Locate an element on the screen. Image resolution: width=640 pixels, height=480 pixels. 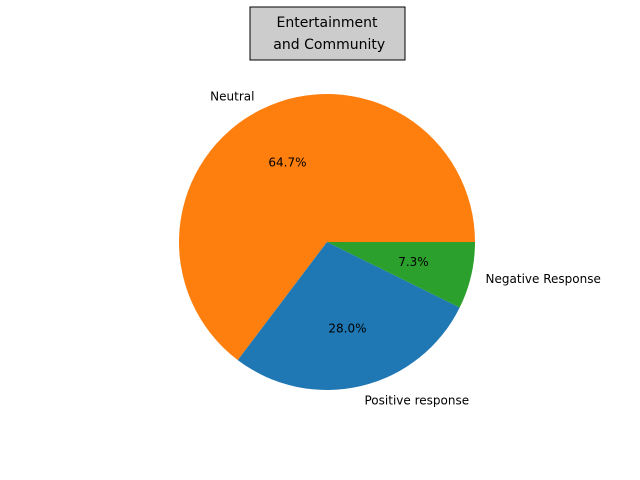
slice-label-neutral: Neutral is located at coordinates (232, 96).